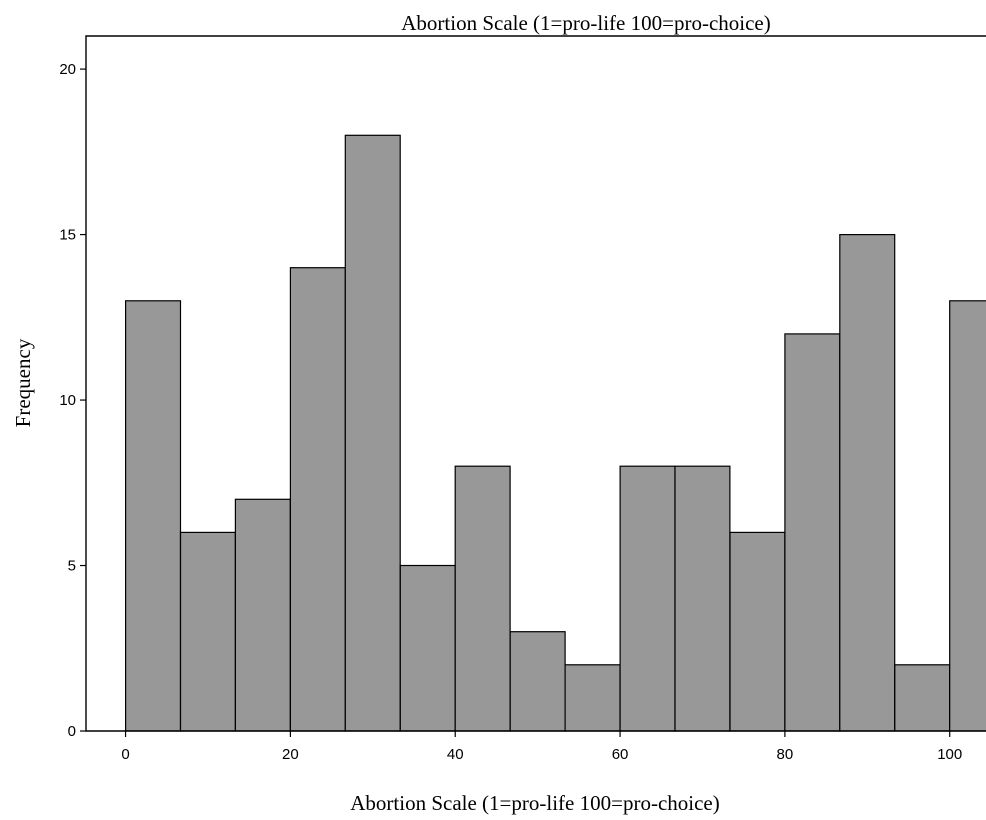  What do you see at coordinates (455, 754) in the screenshot?
I see `x-tick-label-2: 40` at bounding box center [455, 754].